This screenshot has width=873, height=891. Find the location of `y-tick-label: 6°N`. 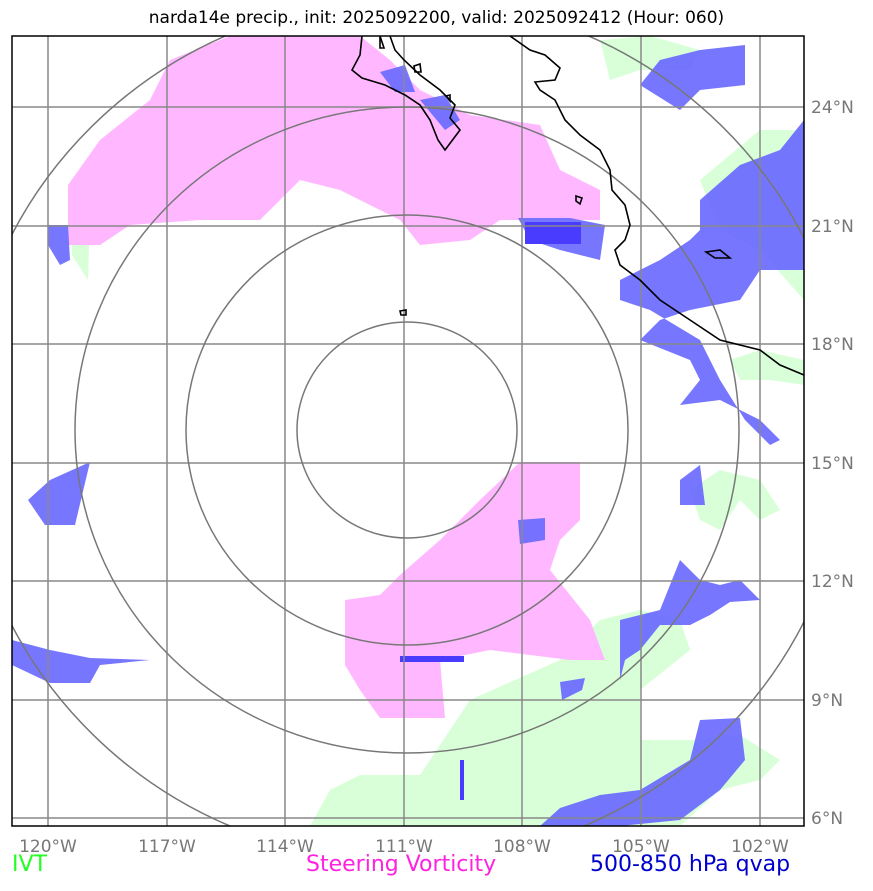

y-tick-label: 6°N is located at coordinates (827, 819).